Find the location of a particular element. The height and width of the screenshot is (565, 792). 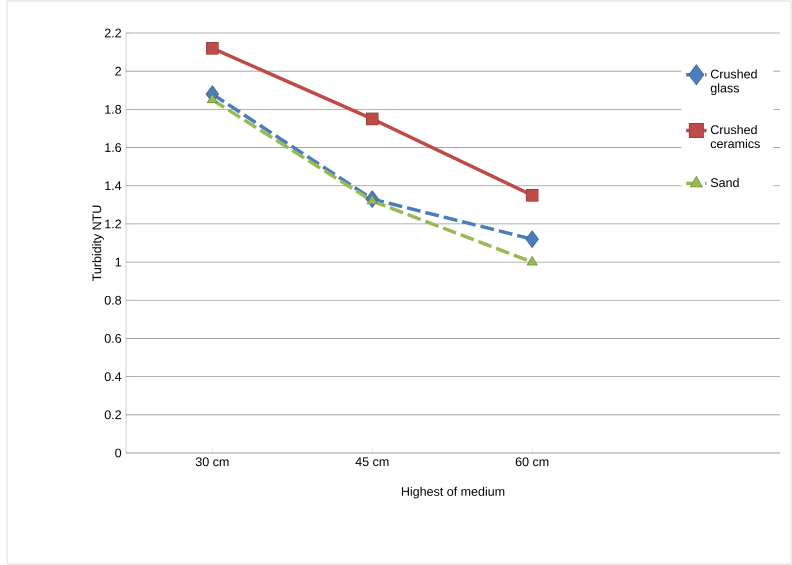

y-tick-label: 0.6 is located at coordinates (113, 338).